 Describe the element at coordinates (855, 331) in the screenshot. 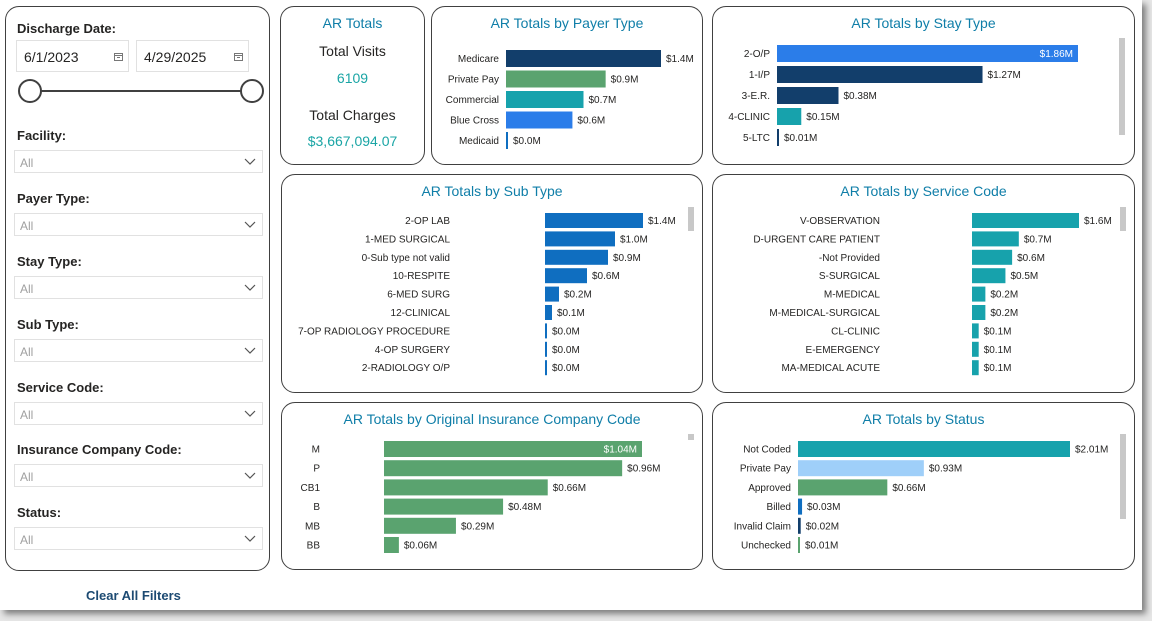

I see `category-label: CL-CLINIC` at that location.